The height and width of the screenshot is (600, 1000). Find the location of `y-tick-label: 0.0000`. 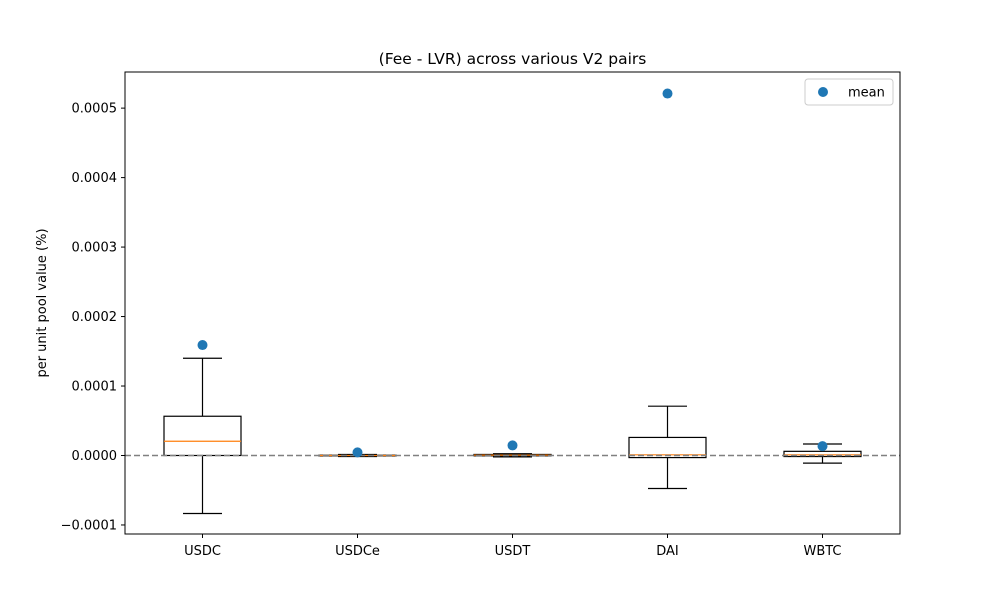

y-tick-label: 0.0000 is located at coordinates (95, 456).